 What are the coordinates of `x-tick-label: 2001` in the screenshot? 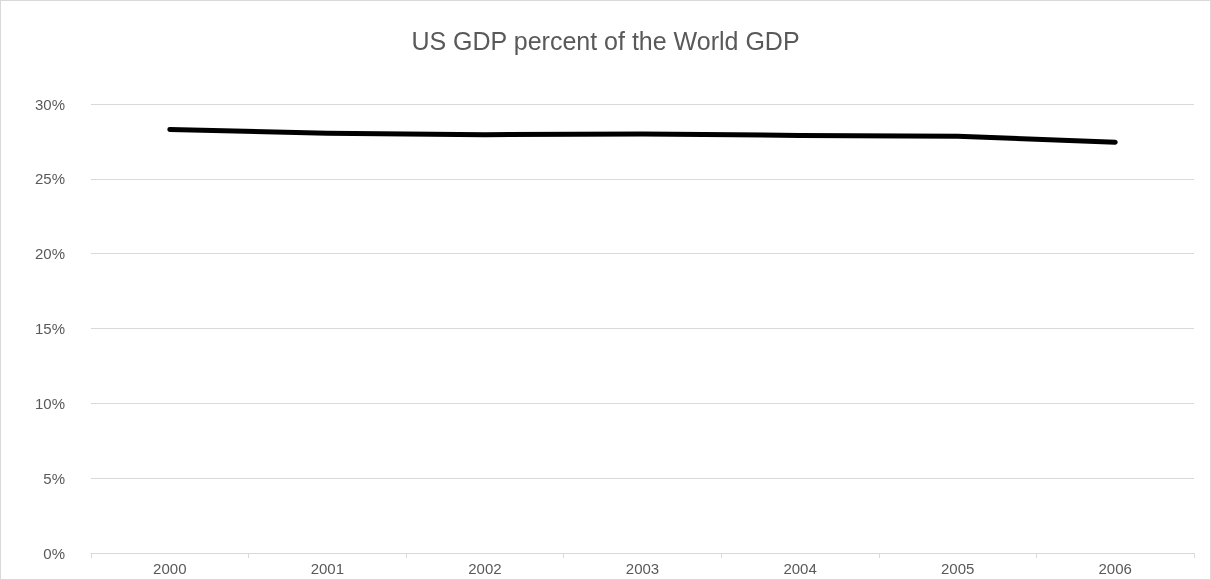 It's located at (327, 568).